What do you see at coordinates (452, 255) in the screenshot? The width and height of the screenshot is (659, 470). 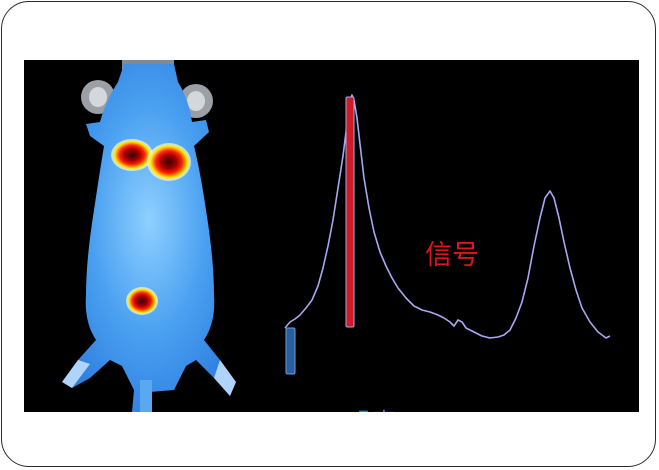 I see `signal-label: 信号` at bounding box center [452, 255].